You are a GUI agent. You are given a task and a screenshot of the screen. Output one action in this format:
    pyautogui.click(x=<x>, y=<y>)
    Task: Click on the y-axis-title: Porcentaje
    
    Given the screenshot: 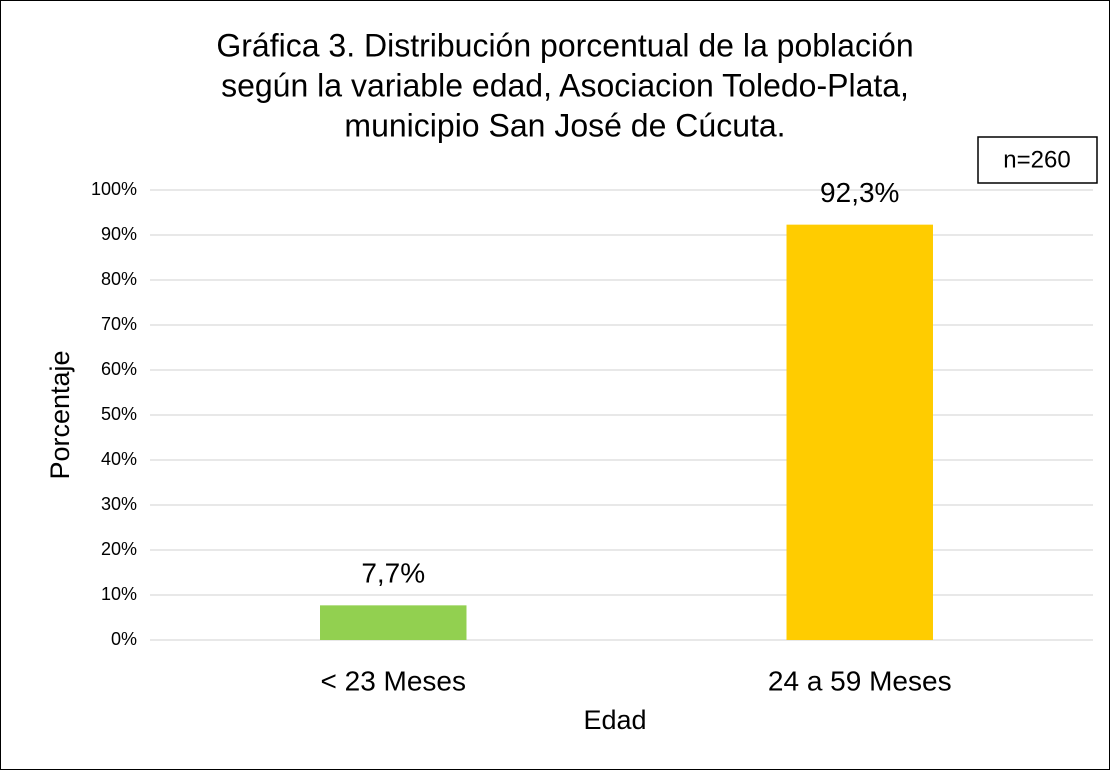 What is the action you would take?
    pyautogui.click(x=60, y=414)
    